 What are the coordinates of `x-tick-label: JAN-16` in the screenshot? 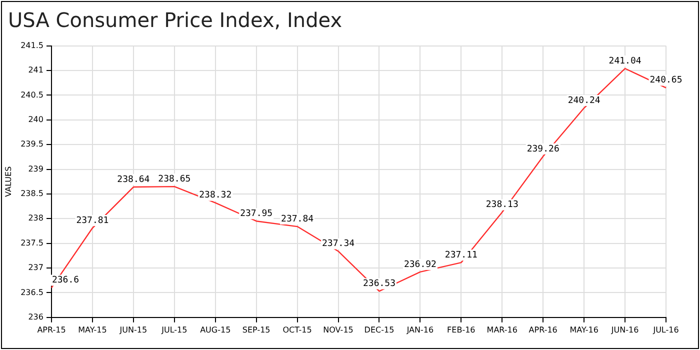 It's located at (420, 329).